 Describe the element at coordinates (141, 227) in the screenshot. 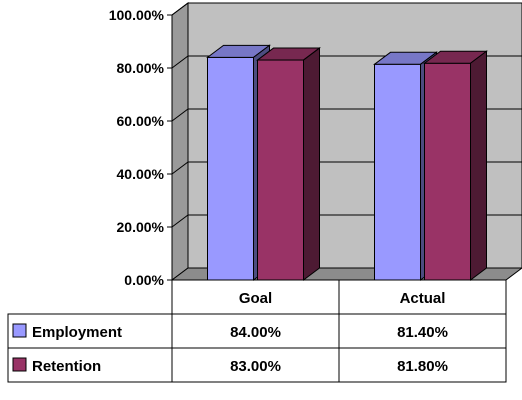

I see `y-tick-label: 20.00%` at that location.